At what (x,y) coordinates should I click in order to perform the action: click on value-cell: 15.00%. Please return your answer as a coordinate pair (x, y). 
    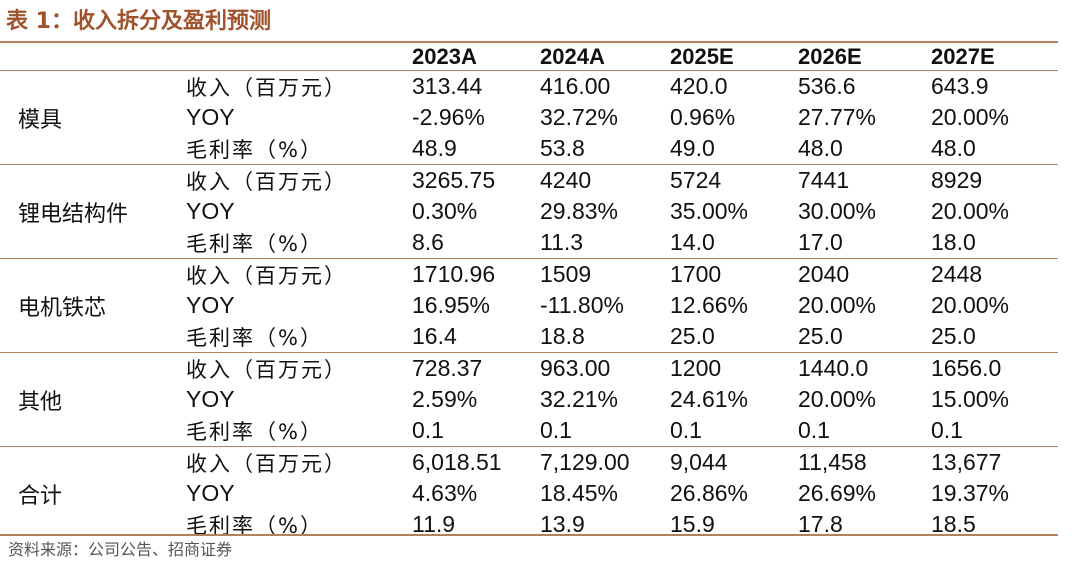
    Looking at the image, I should click on (970, 399).